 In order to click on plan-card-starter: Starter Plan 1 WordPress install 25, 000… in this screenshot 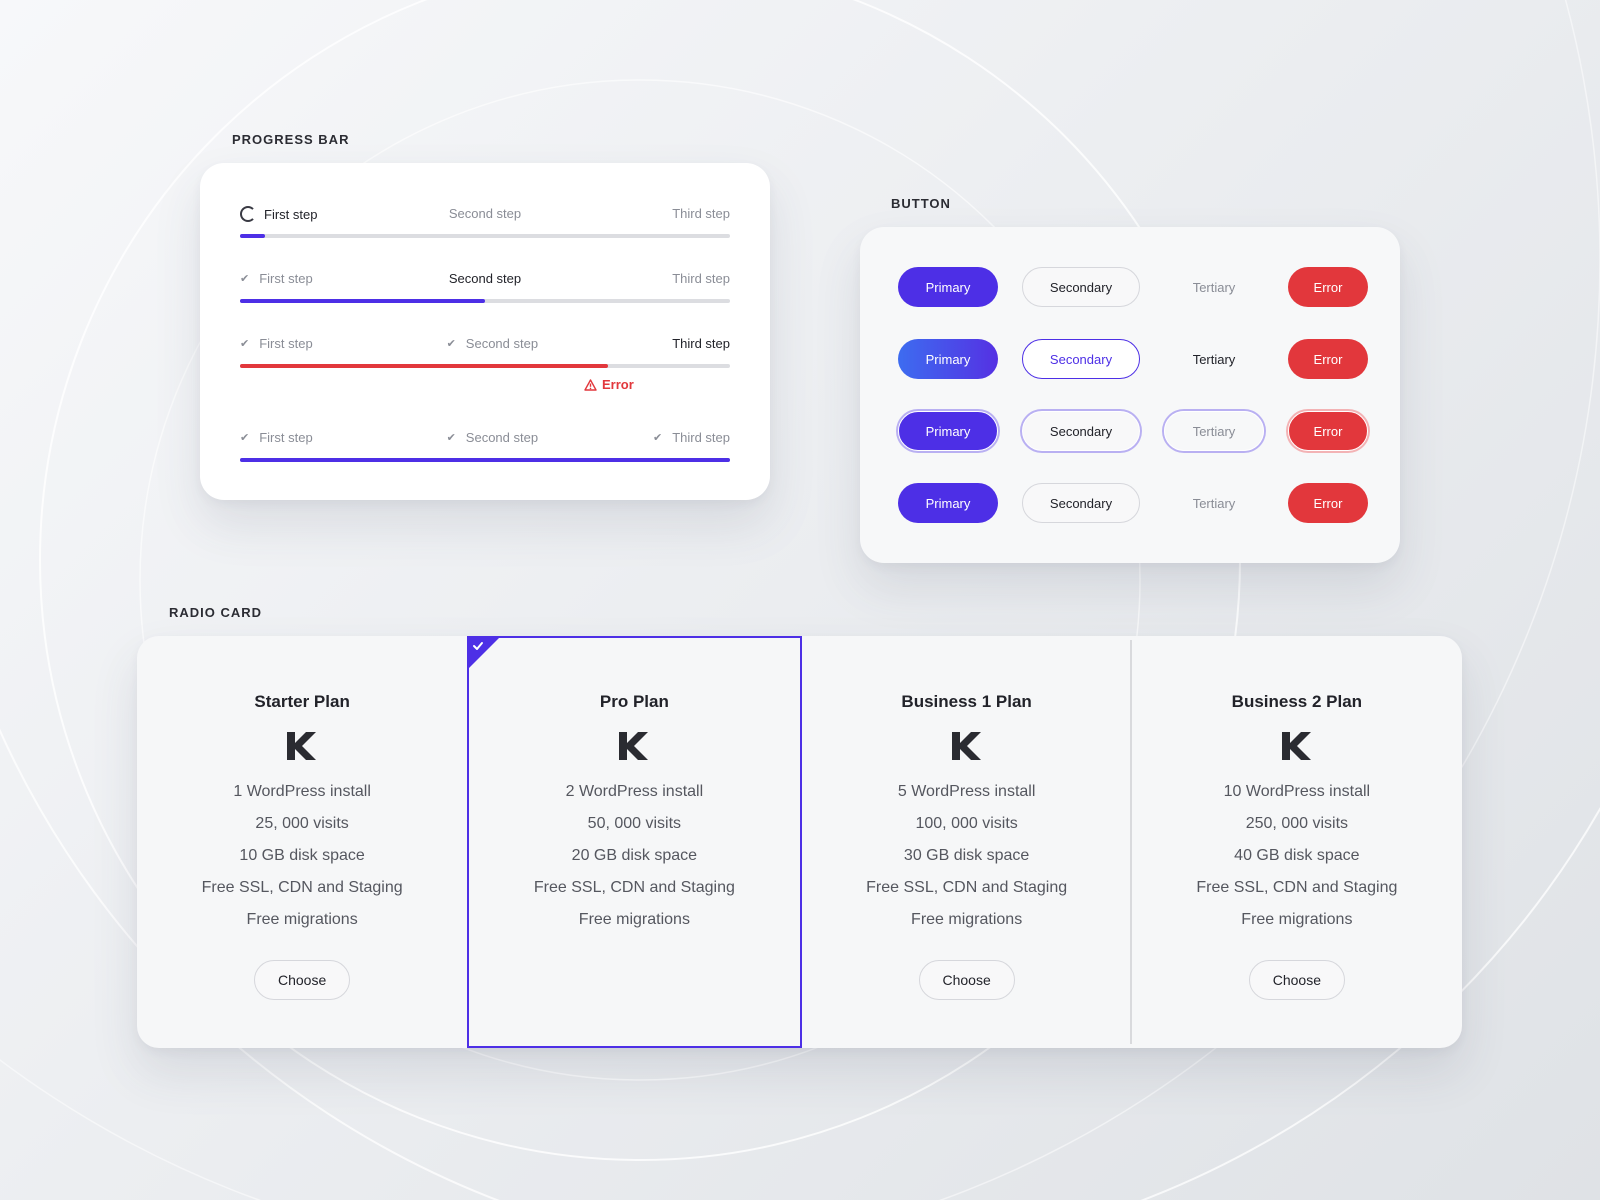, I will do `click(302, 842)`.